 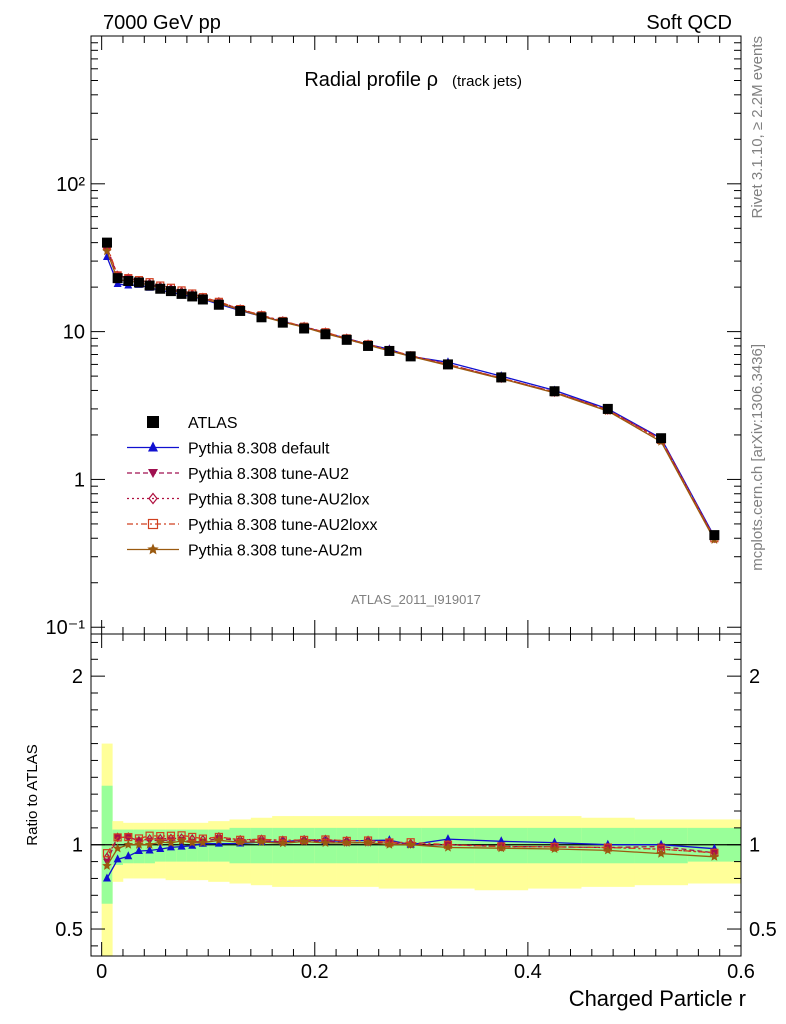 What do you see at coordinates (689, 23) in the screenshot?
I see `header-process-label: Soft QCD` at bounding box center [689, 23].